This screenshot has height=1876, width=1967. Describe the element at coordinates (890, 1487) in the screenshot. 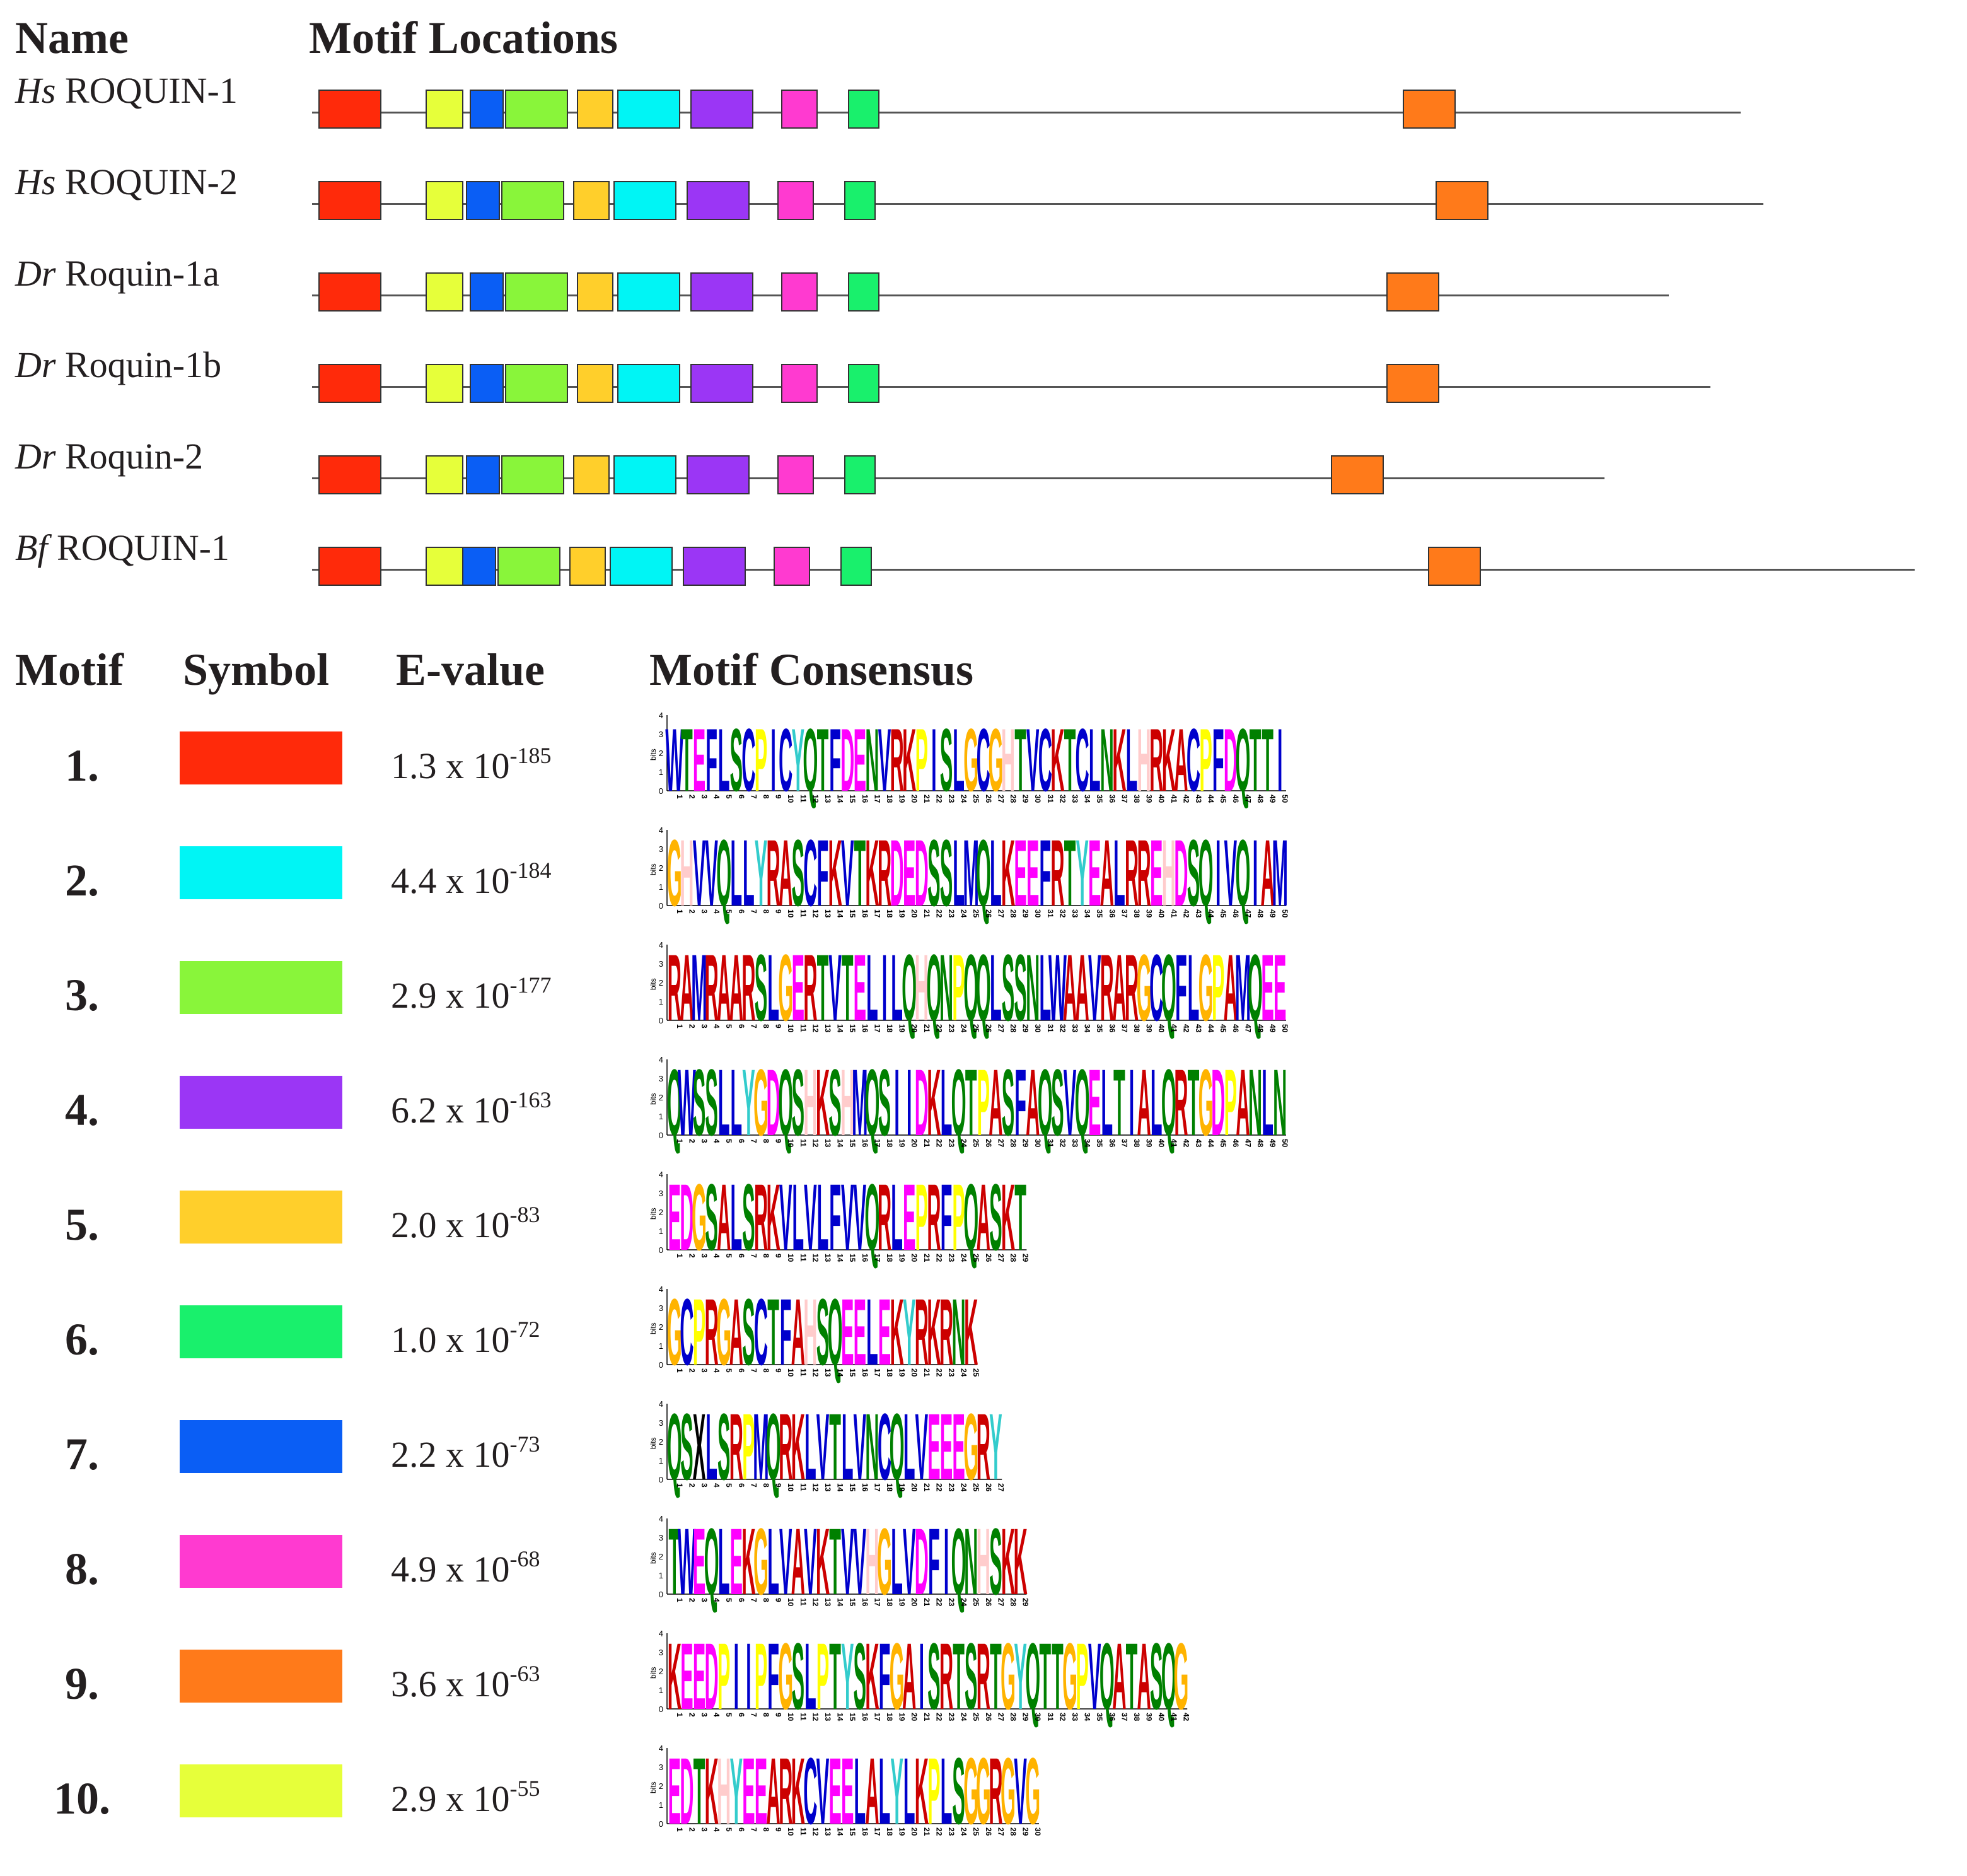

I see `logo-position-label: 18` at that location.